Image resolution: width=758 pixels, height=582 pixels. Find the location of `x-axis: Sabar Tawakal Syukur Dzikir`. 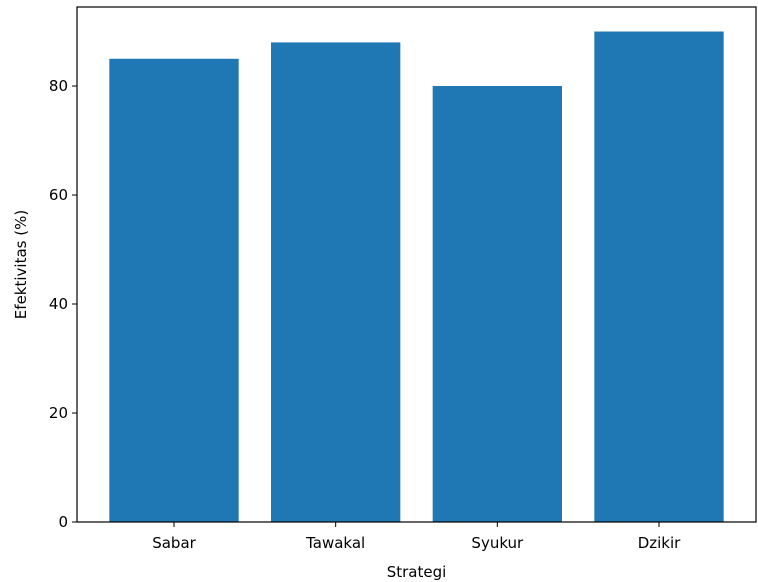

x-axis: Sabar Tawakal Syukur Dzikir is located at coordinates (416, 537).